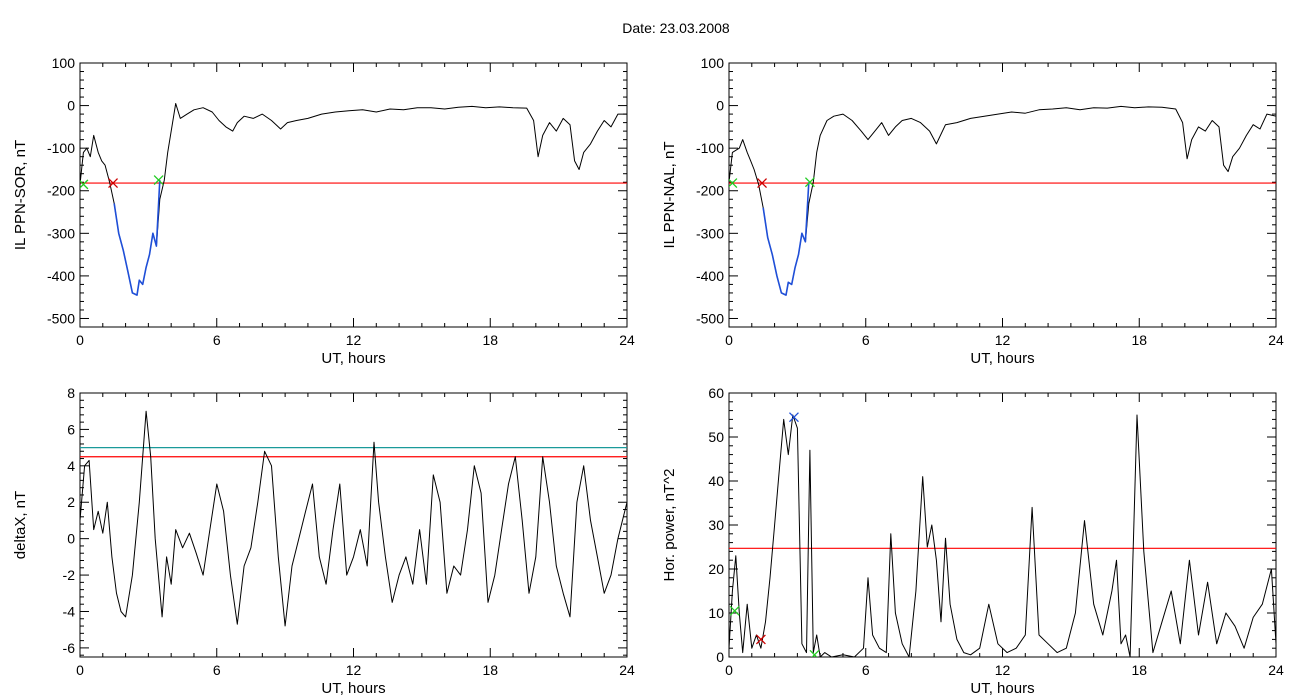 This screenshot has width=1300, height=700. Describe the element at coordinates (676, 28) in the screenshot. I see `figure-title: Date: 23.03.2008` at that location.